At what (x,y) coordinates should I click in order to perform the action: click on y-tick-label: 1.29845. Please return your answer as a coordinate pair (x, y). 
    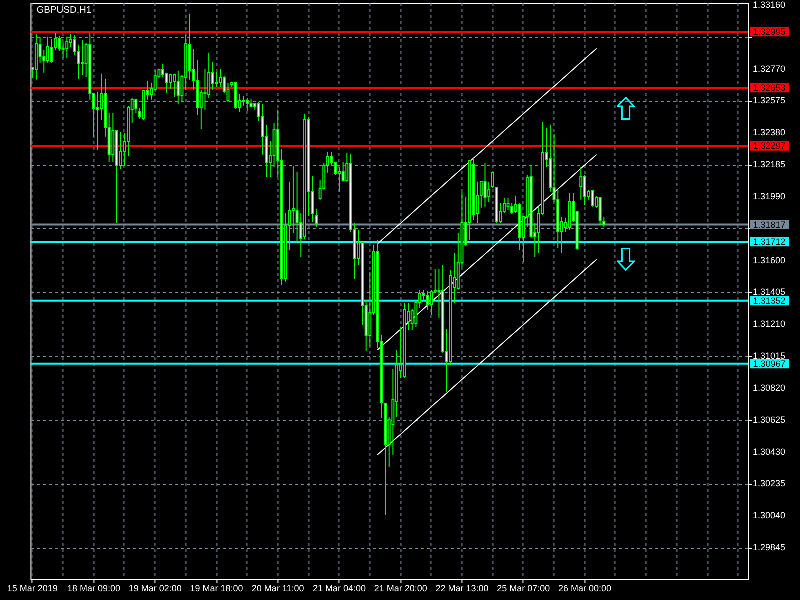
    Looking at the image, I should click on (769, 547).